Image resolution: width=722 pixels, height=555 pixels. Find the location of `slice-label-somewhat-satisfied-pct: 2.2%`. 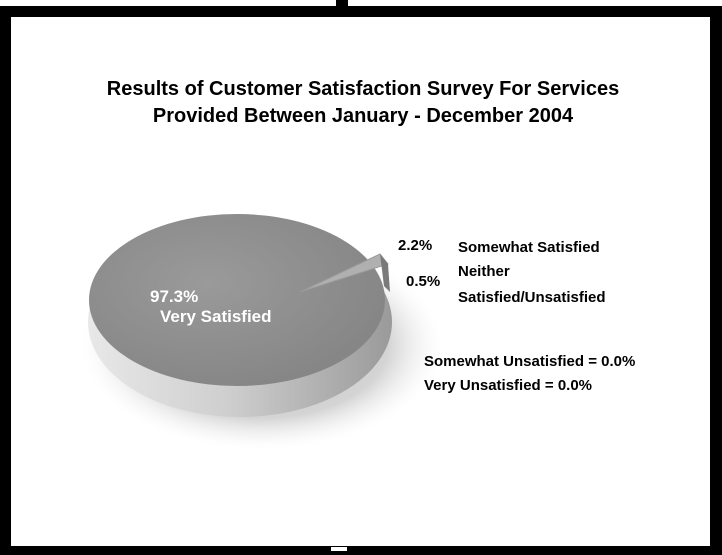

slice-label-somewhat-satisfied-pct: 2.2% is located at coordinates (415, 245).